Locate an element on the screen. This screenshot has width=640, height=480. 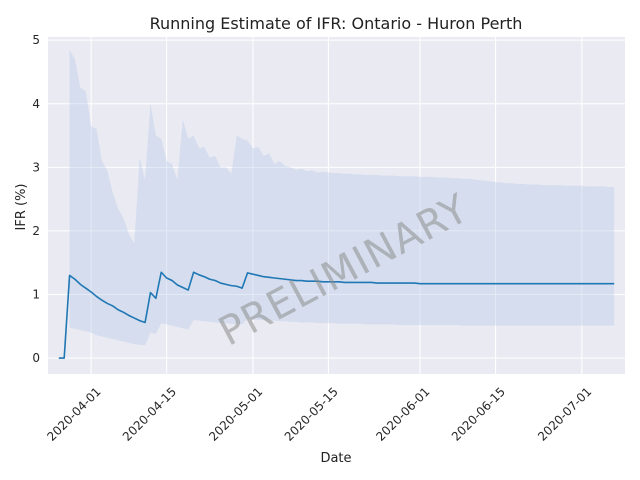
x-axis-label: Date is located at coordinates (335, 458).